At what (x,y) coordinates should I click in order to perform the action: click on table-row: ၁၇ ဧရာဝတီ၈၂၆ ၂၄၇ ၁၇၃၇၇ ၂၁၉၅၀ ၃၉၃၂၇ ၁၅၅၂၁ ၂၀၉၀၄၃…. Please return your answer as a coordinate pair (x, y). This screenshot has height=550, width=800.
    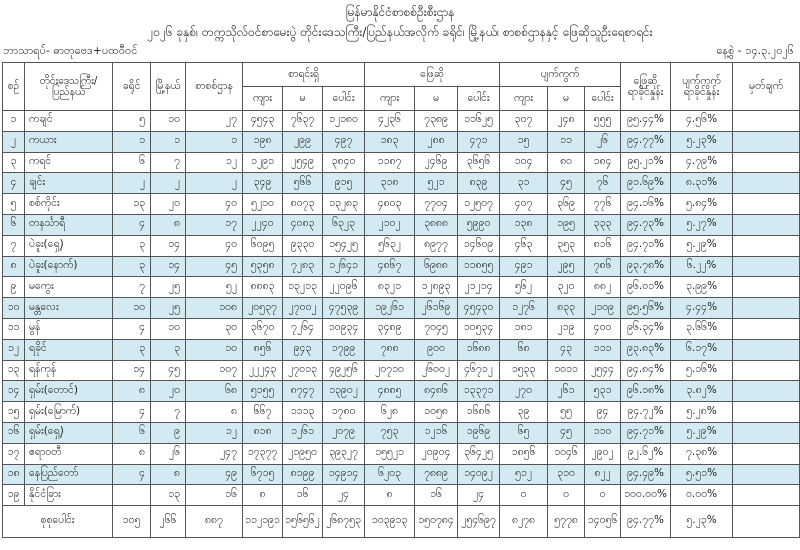
    Looking at the image, I should click on (401, 453).